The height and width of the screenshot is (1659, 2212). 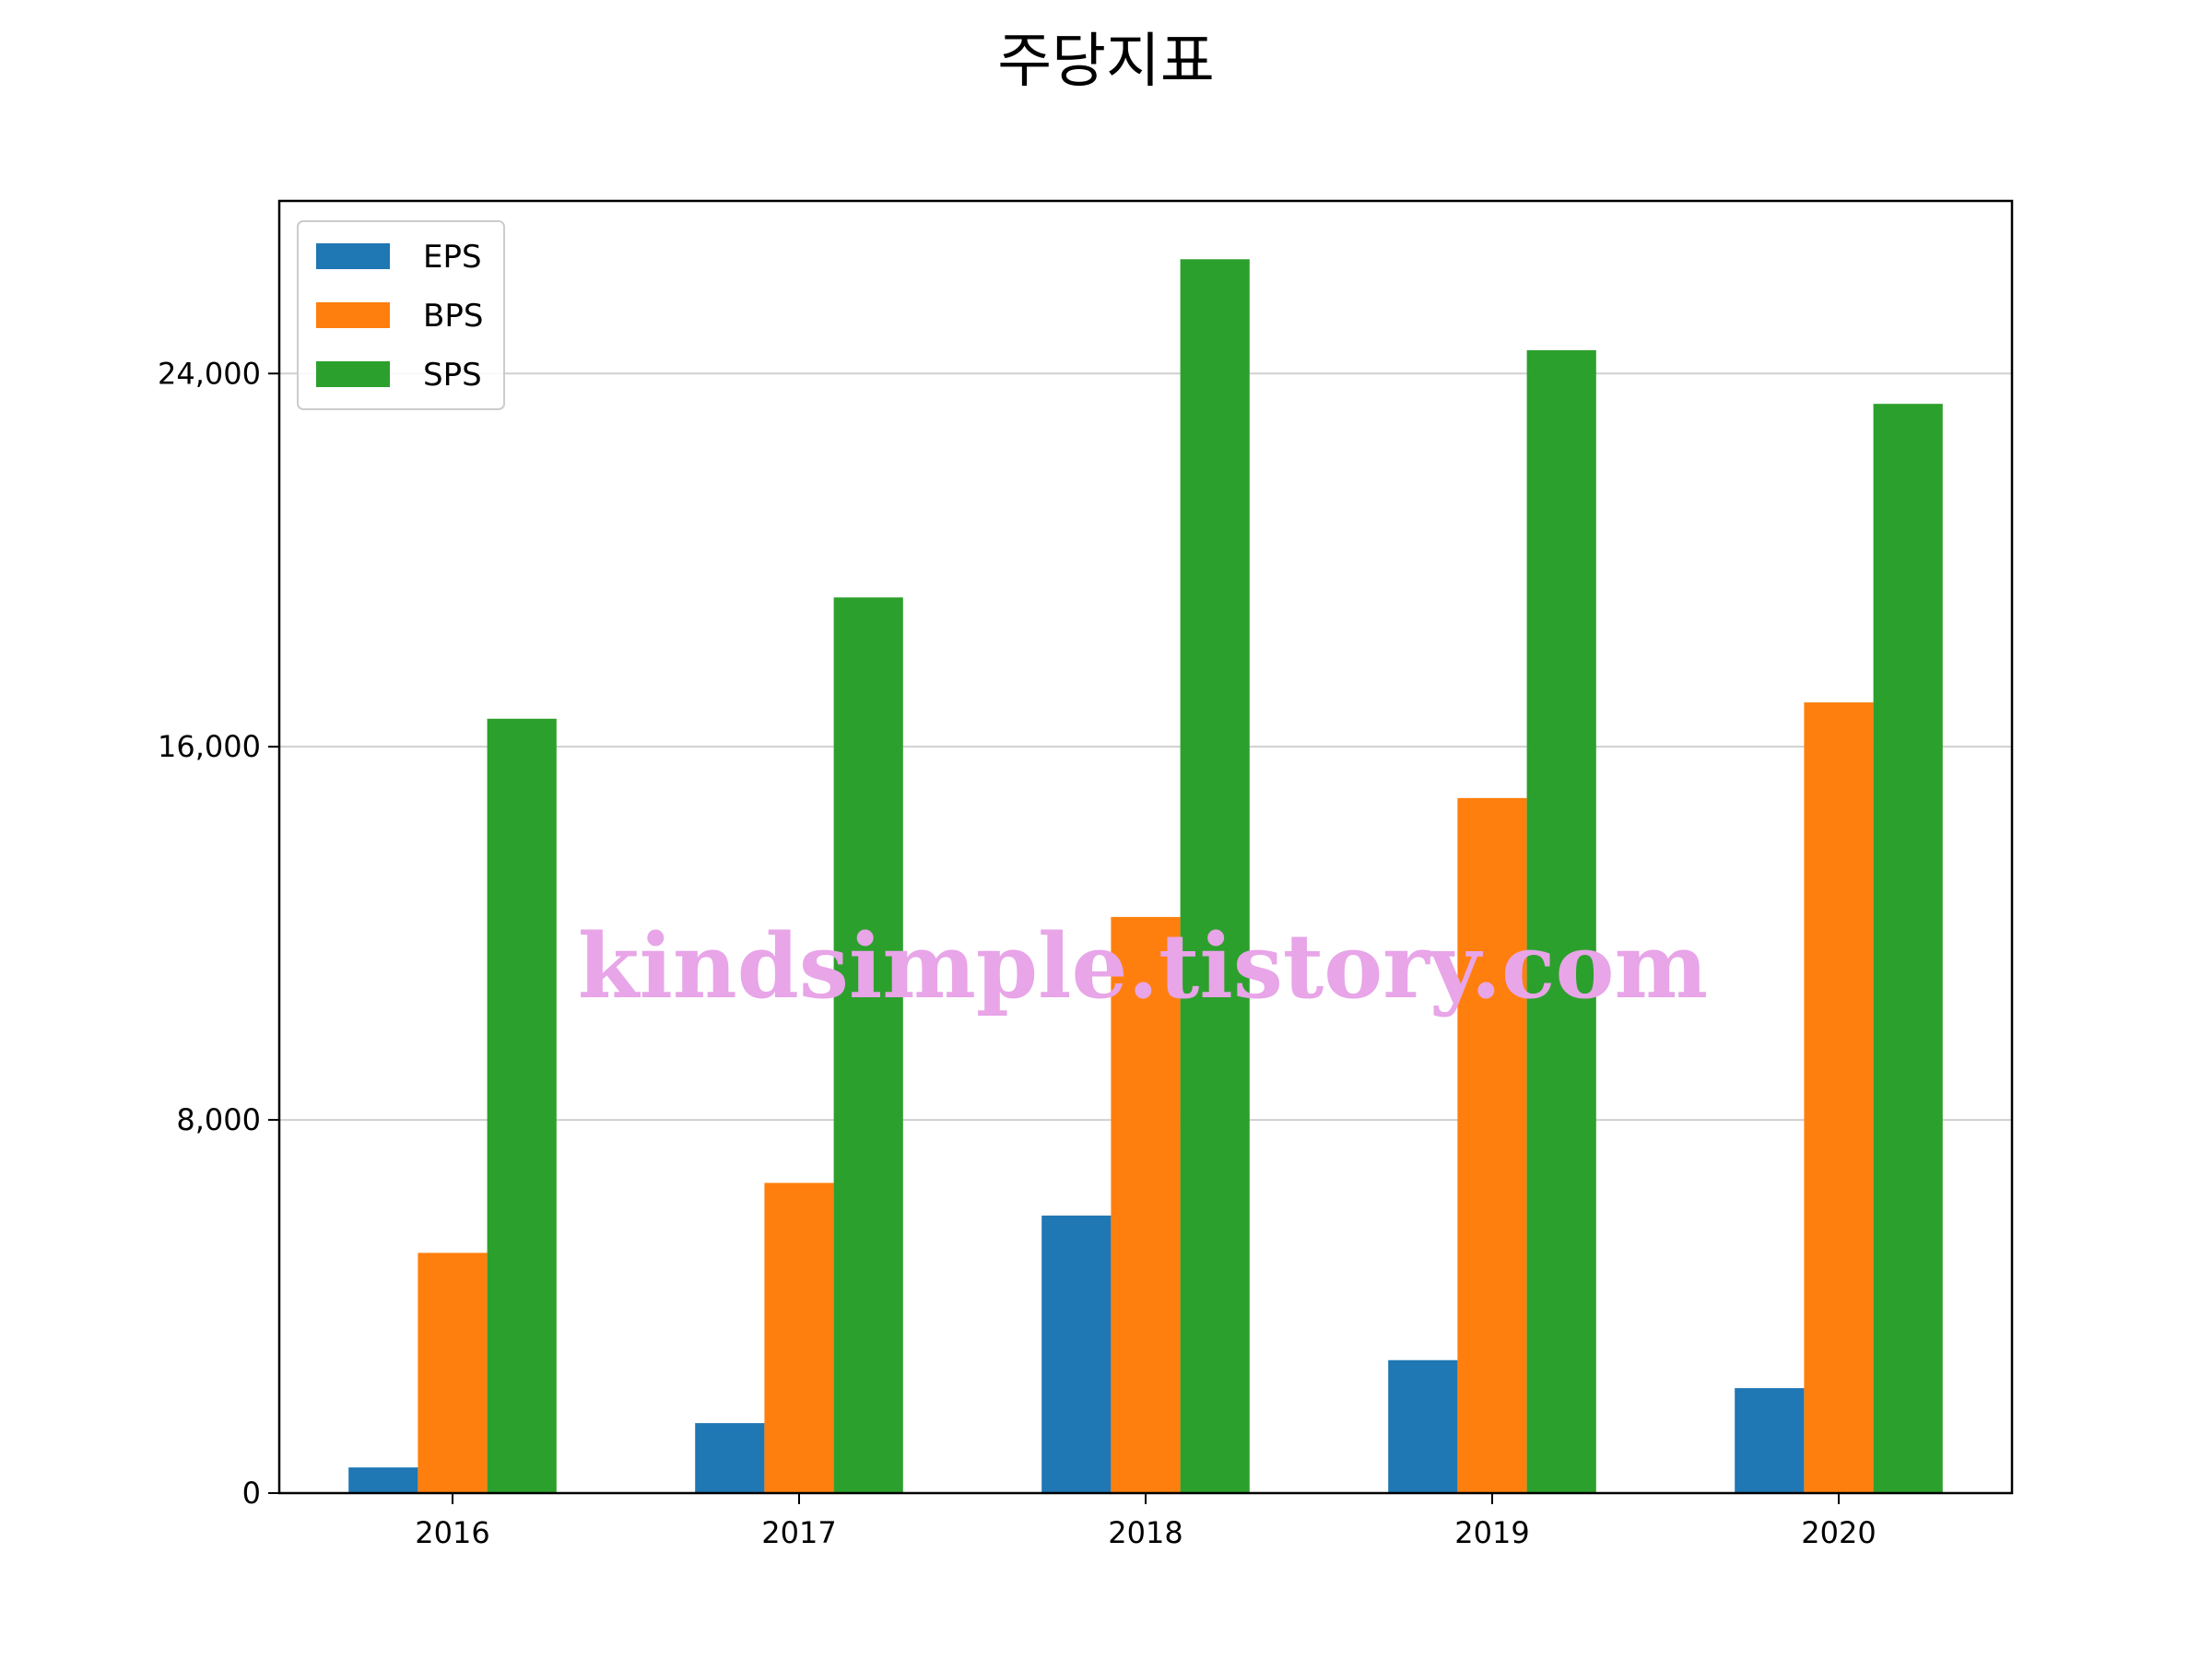 What do you see at coordinates (453, 1373) in the screenshot?
I see `bar-bps-2016` at bounding box center [453, 1373].